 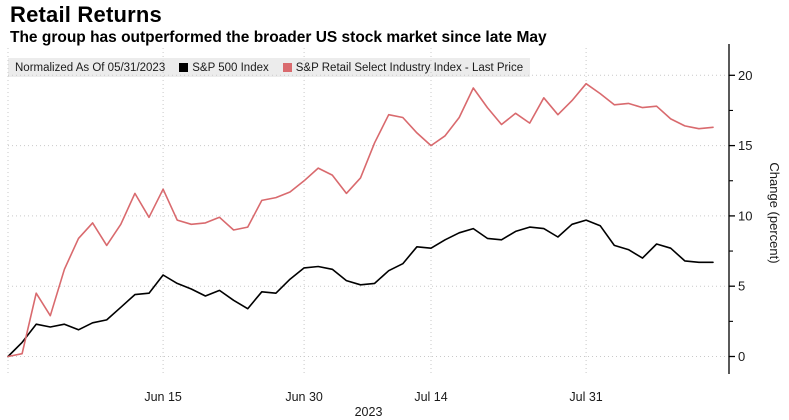 I want to click on x-tick-label: Jun 15, so click(x=163, y=397).